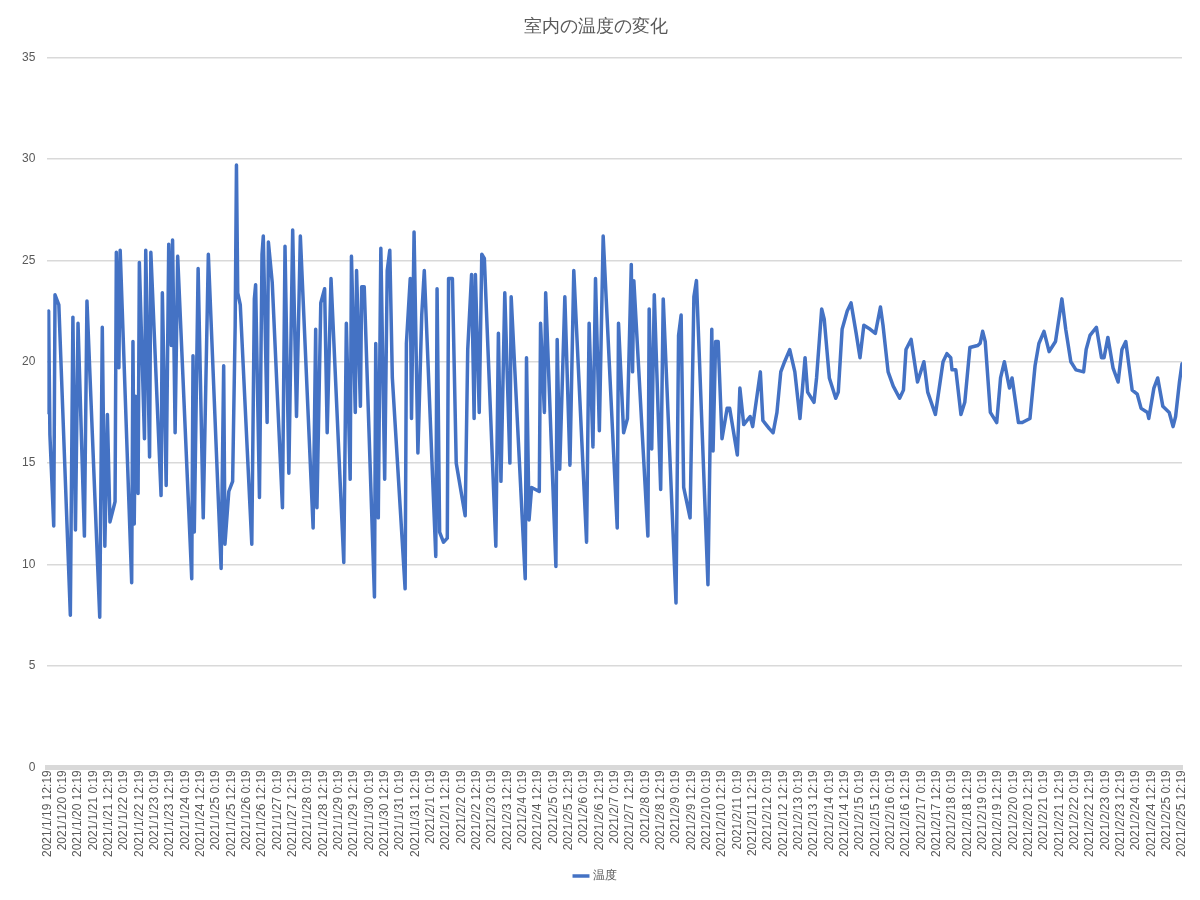 The width and height of the screenshot is (1200, 900). What do you see at coordinates (537, 810) in the screenshot?
I see `x-tick-label: 2021/2/4 12:19` at bounding box center [537, 810].